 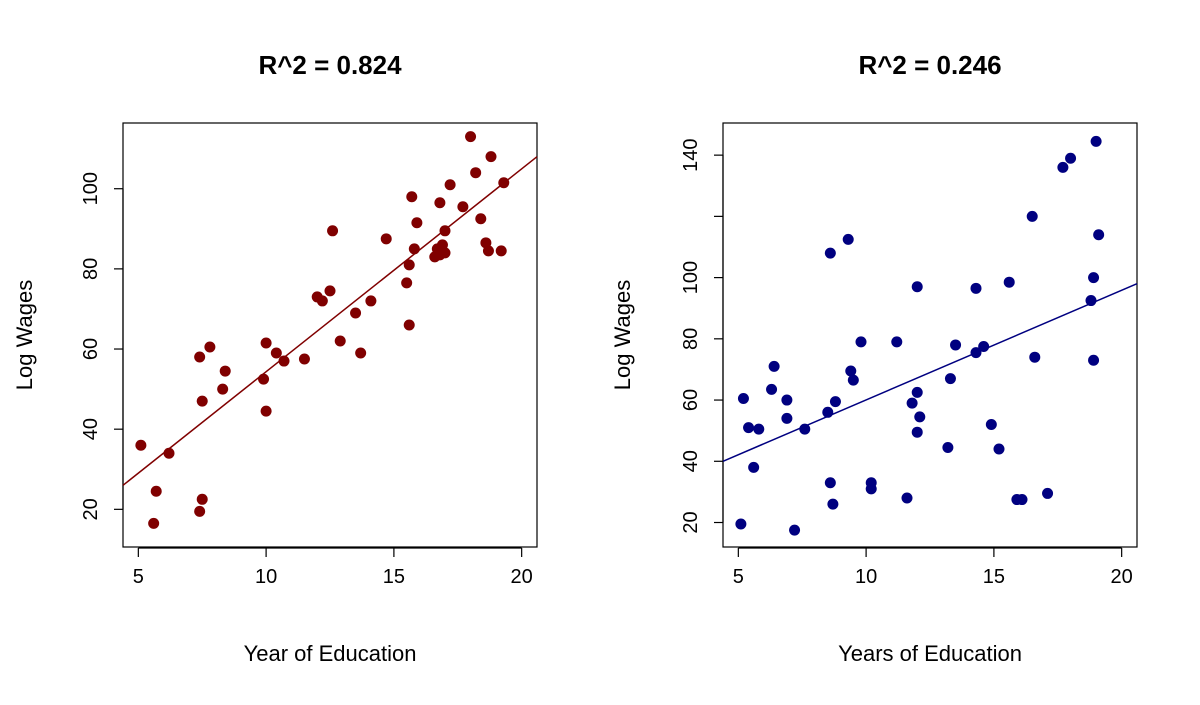 I want to click on x-tick-label: 15, so click(x=394, y=577).